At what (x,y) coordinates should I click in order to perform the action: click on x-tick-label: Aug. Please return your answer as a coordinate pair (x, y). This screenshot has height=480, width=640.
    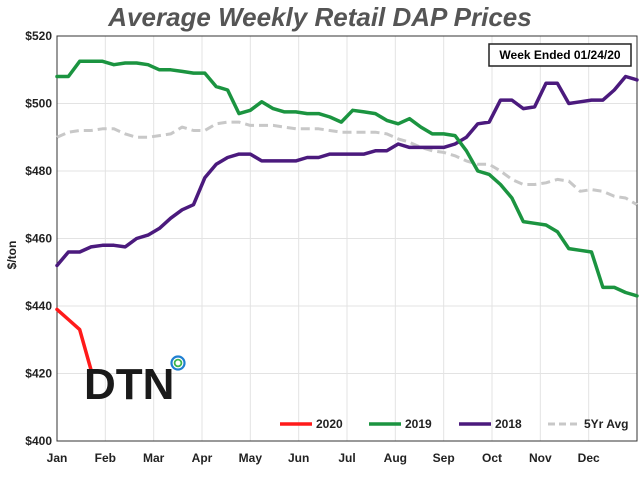
    Looking at the image, I should click on (395, 458).